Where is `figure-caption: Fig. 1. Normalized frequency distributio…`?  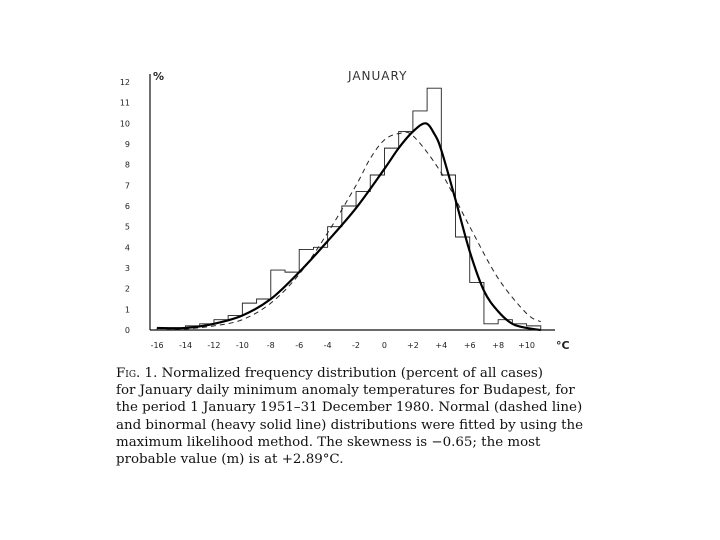 figure-caption: Fig. 1. Normalized frequency distributio… is located at coordinates (352, 416).